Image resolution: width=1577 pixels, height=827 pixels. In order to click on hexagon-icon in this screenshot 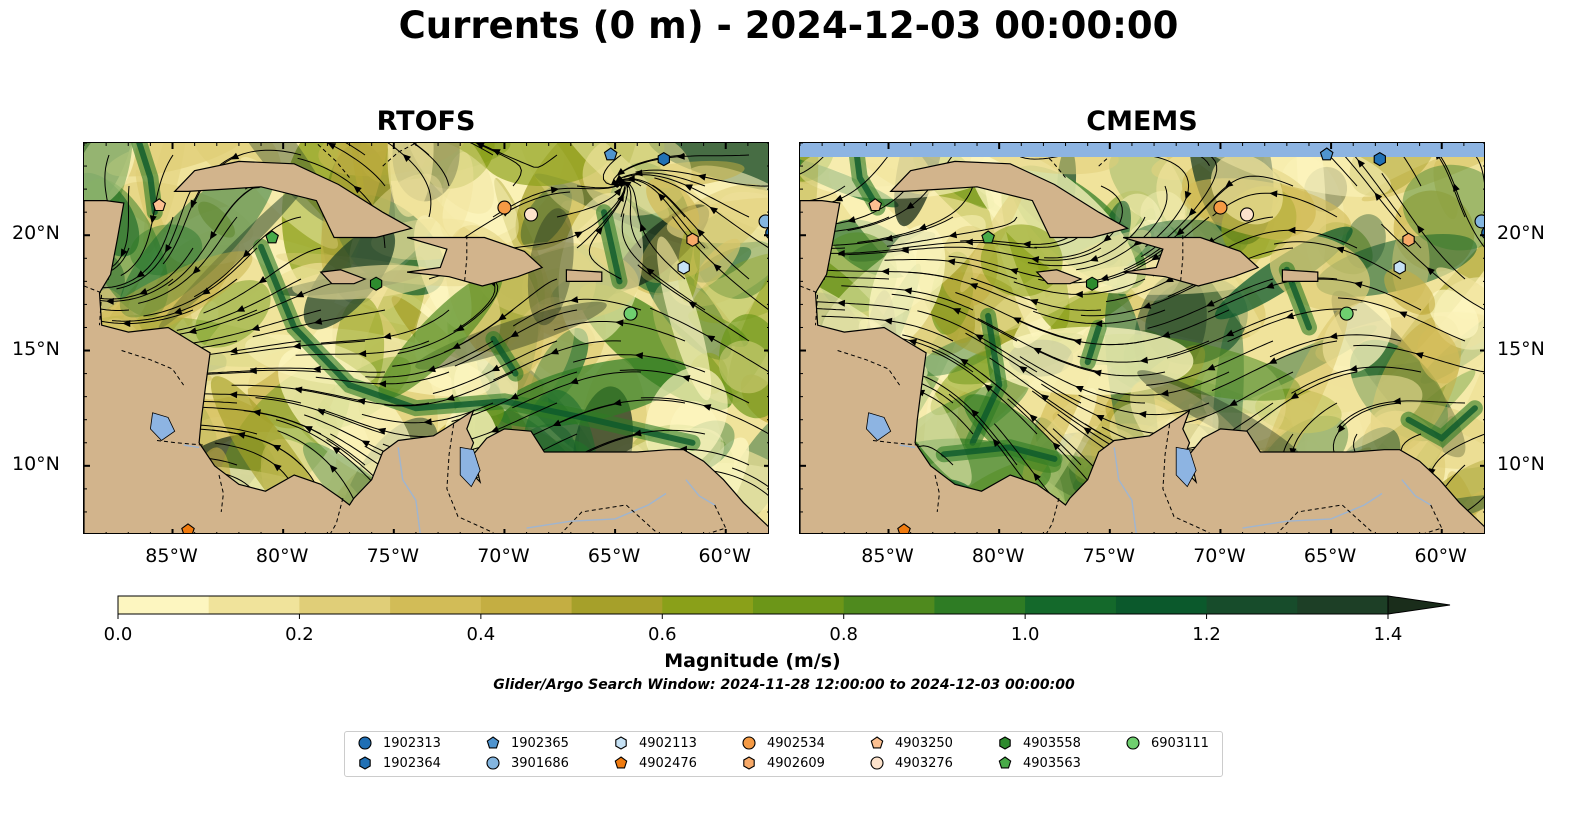, I will do `click(1005, 743)`.